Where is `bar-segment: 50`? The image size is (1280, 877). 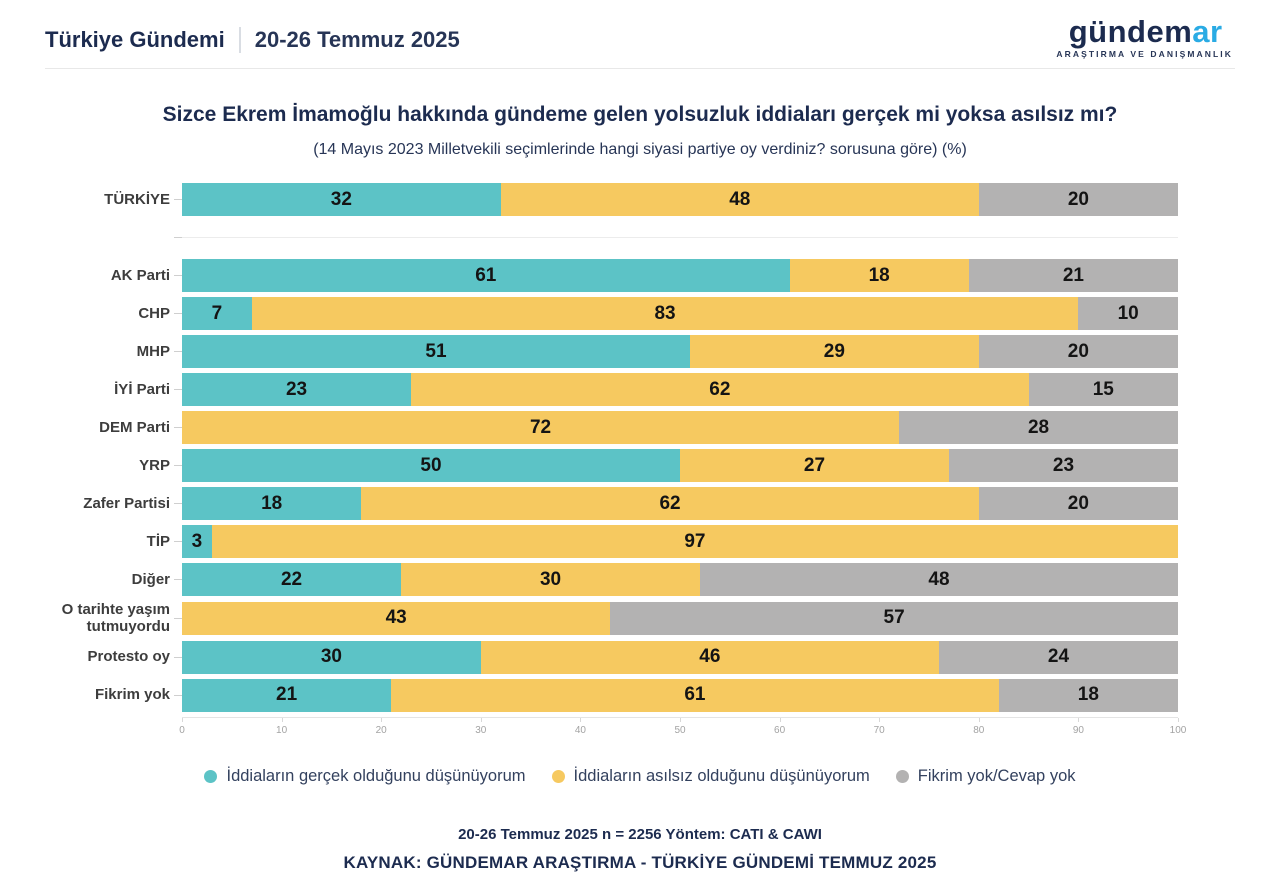
bar-segment: 50 is located at coordinates (431, 465).